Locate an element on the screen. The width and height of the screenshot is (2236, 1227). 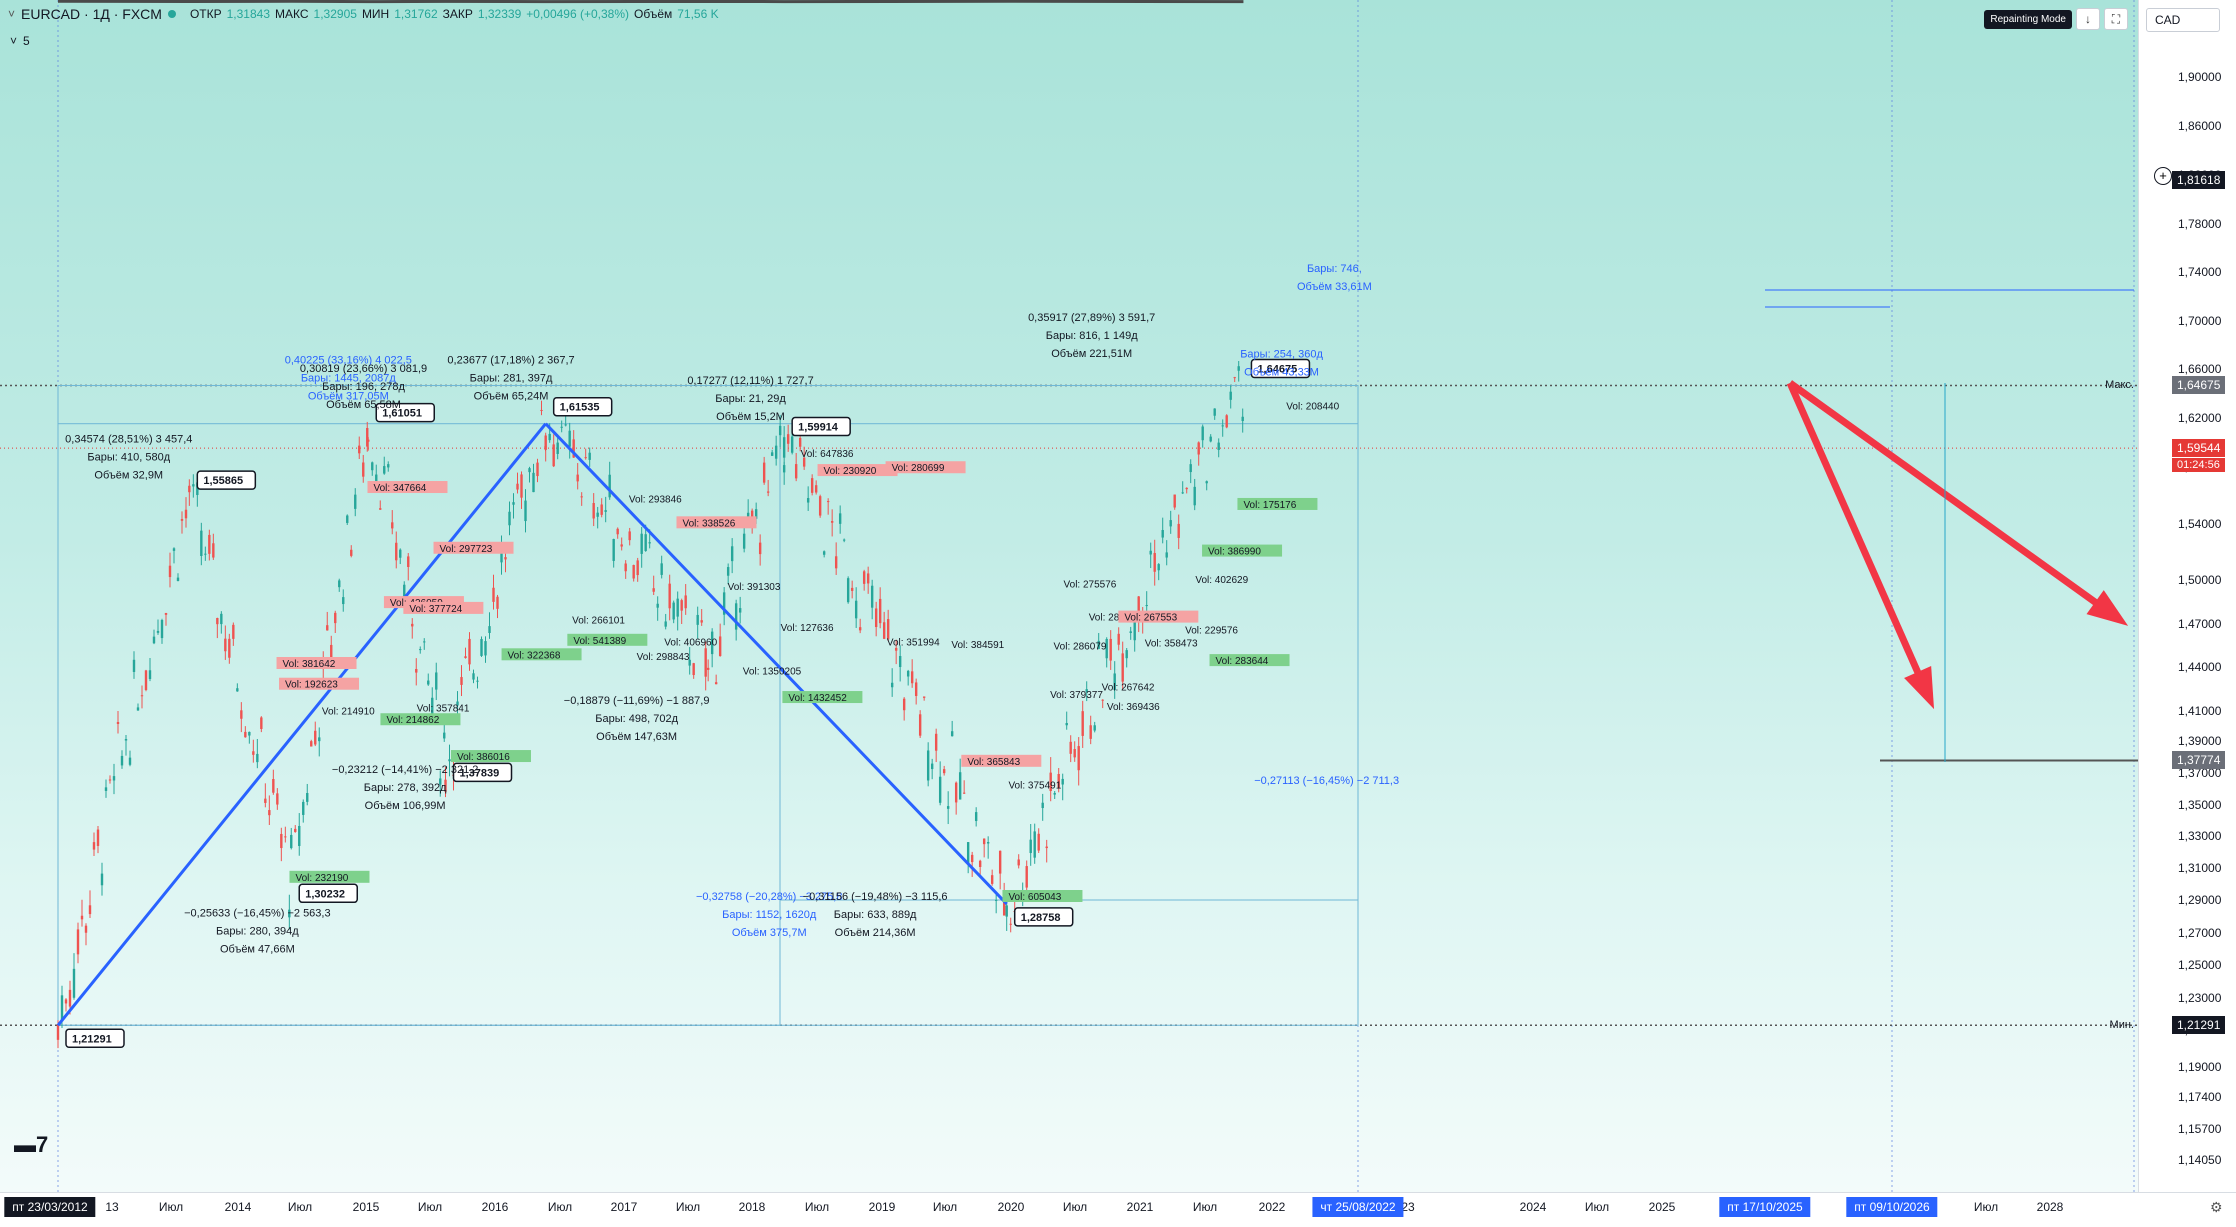
measure-annotation: Объём 33,61М is located at coordinates (1334, 287).